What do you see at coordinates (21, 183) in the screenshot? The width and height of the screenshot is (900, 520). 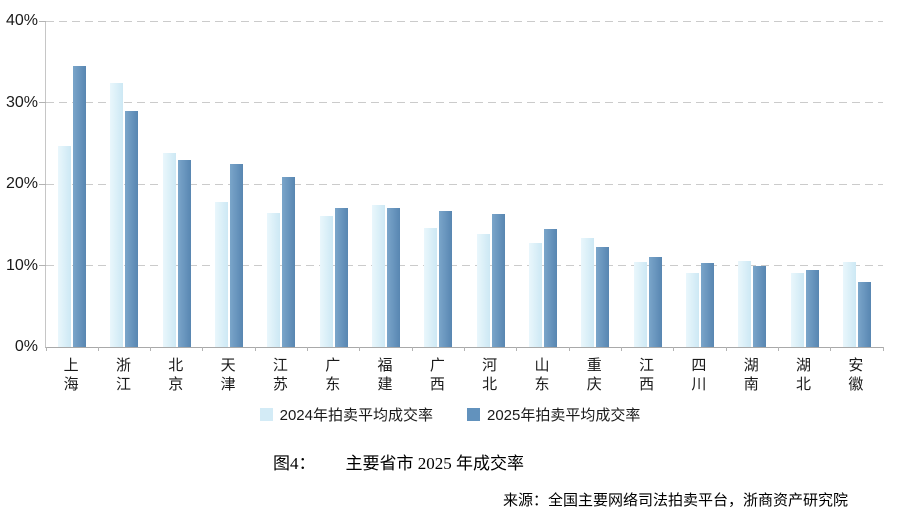 I see `y-tick-label: 20%` at bounding box center [21, 183].